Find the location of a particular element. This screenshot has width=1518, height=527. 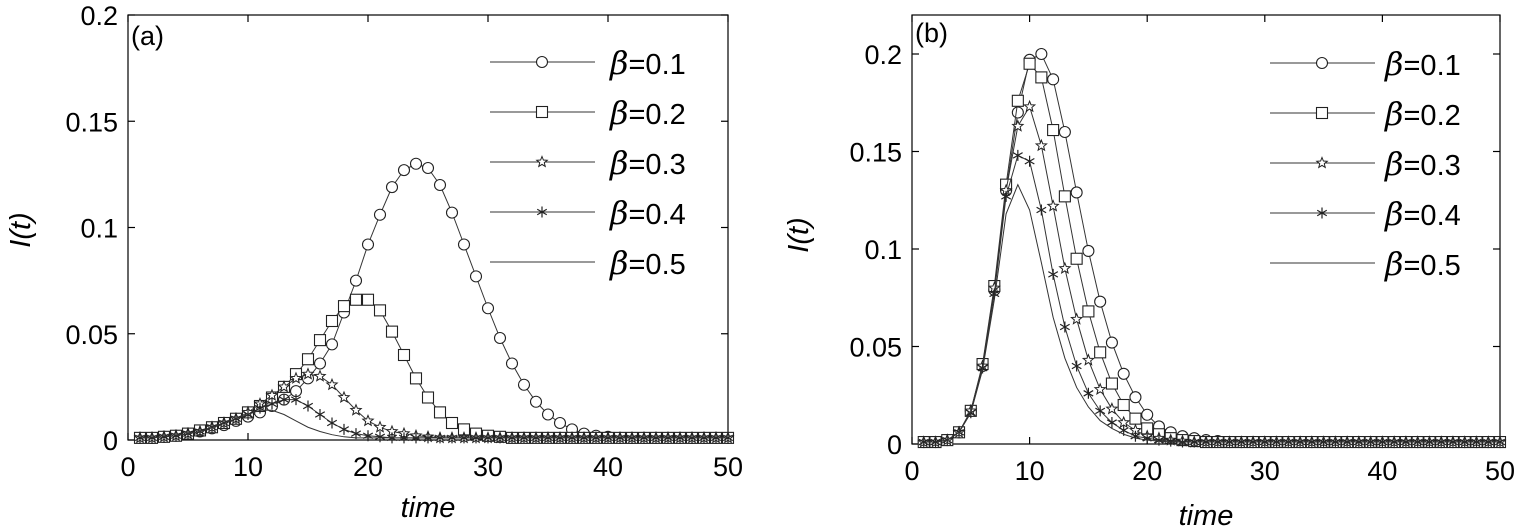

x-tick-label: 40 is located at coordinates (1382, 471).